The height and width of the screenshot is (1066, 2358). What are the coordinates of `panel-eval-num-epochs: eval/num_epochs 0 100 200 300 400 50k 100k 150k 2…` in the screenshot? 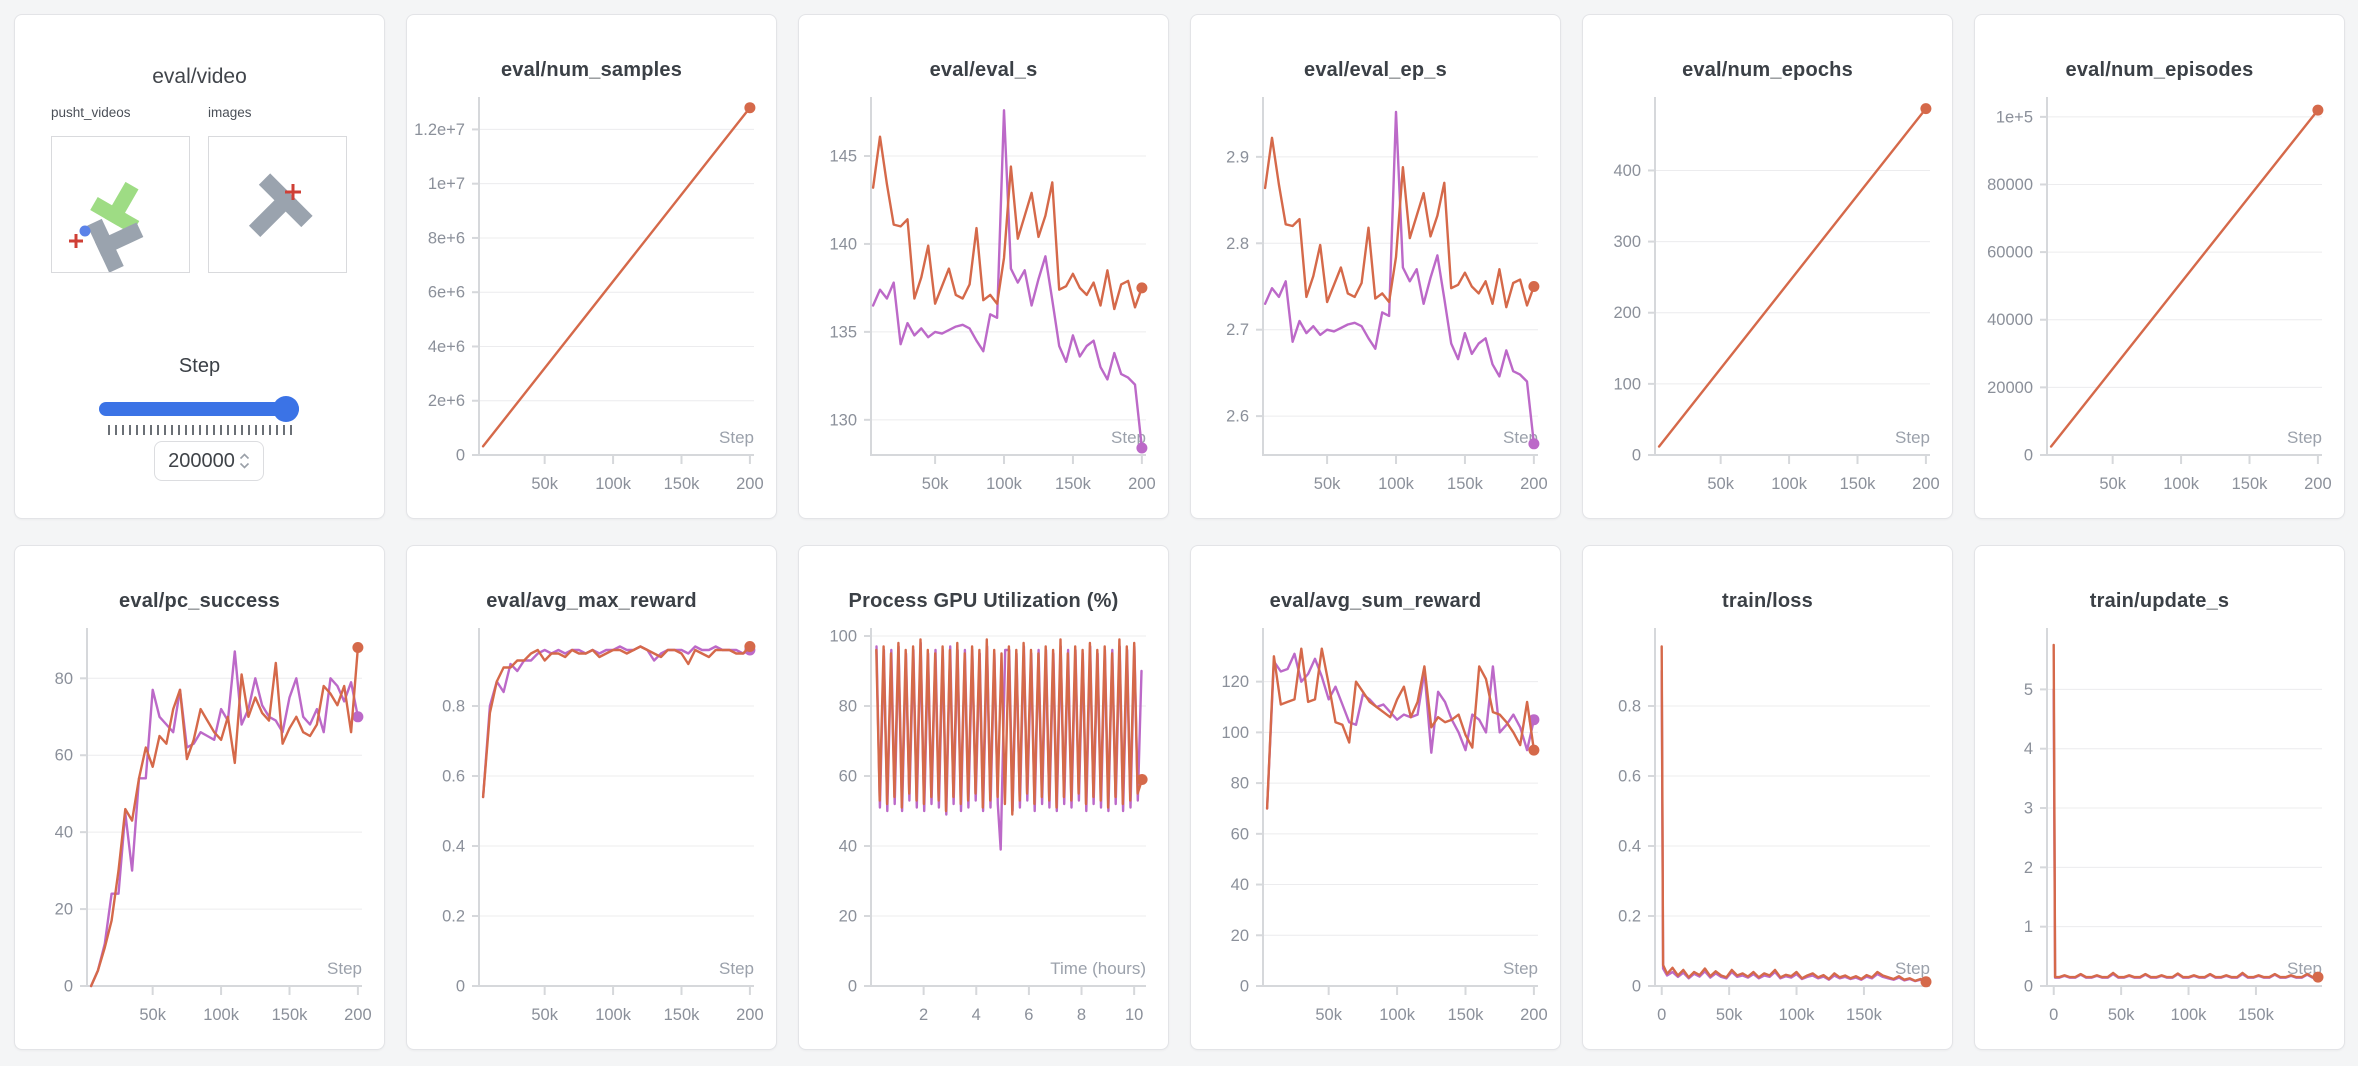 It's located at (1767, 266).